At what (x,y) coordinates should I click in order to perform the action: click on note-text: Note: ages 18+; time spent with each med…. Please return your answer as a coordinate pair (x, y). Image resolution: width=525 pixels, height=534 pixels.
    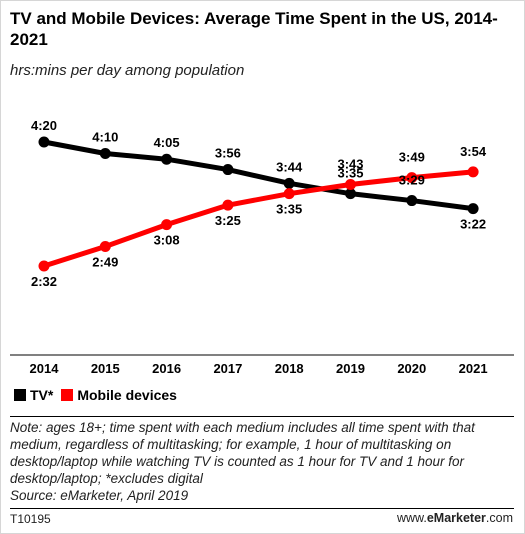
    Looking at the image, I should click on (242, 453).